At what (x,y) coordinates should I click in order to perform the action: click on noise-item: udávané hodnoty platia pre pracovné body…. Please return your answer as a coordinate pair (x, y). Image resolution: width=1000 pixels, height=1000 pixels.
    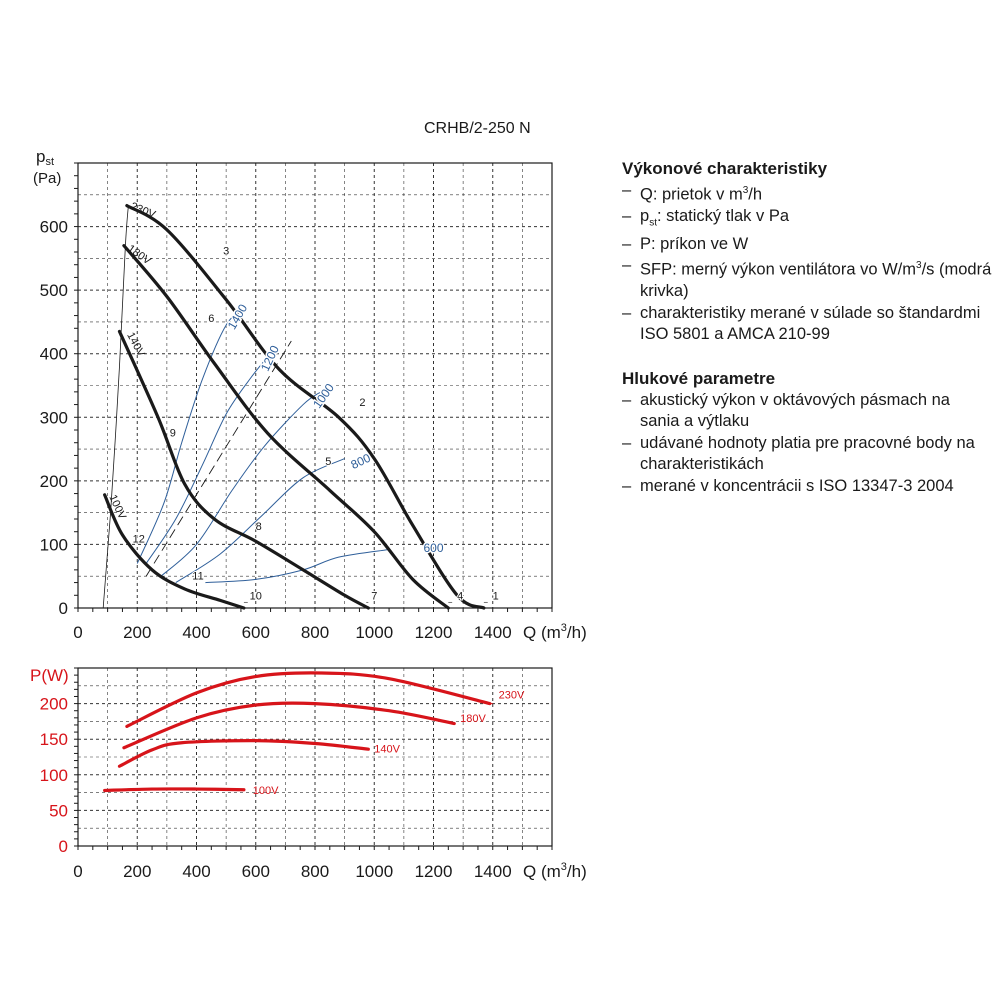
    Looking at the image, I should click on (807, 454).